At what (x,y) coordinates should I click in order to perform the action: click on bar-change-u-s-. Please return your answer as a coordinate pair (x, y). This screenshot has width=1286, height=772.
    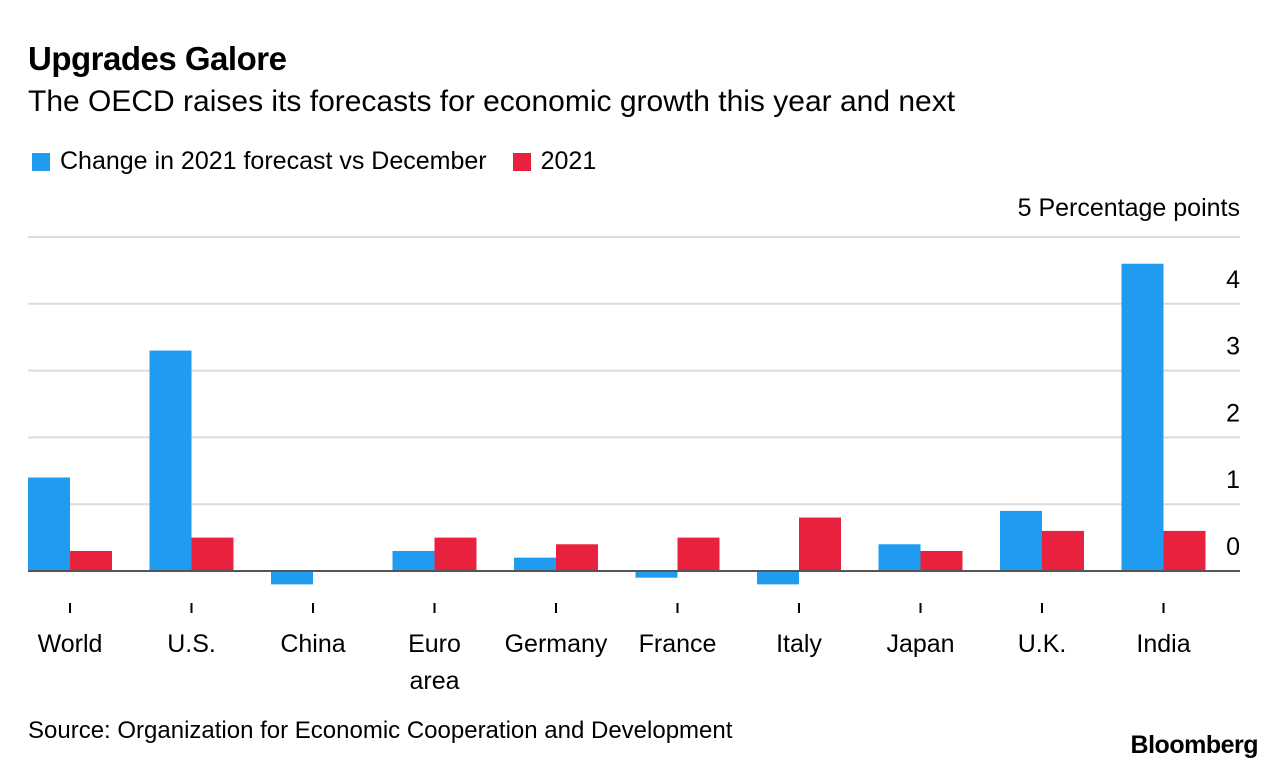
    Looking at the image, I should click on (170, 460).